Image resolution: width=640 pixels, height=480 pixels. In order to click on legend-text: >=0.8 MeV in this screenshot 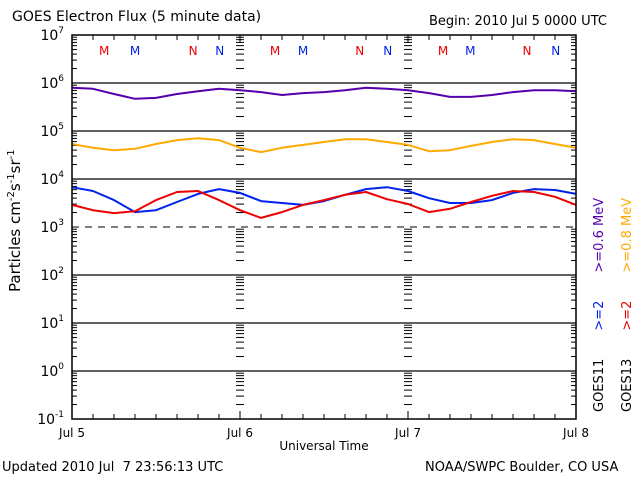, I will do `click(627, 235)`.